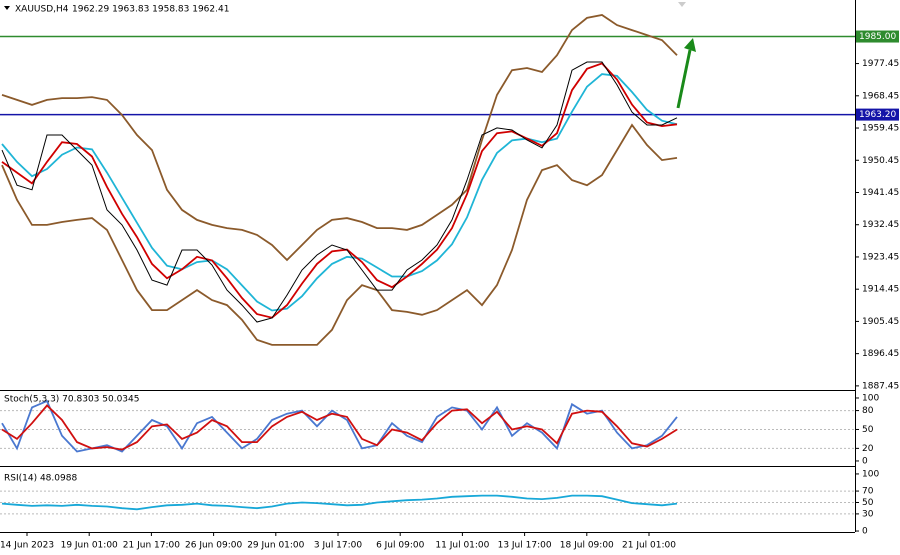 The image size is (900, 555). Describe the element at coordinates (7, 8) in the screenshot. I see `menu-triangle` at that location.